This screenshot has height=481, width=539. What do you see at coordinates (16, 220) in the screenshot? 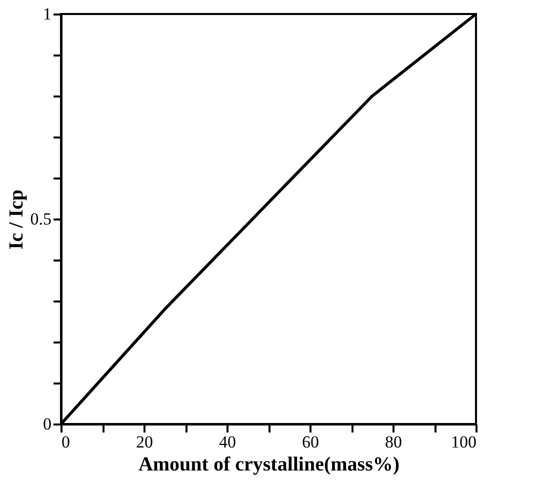
I see `y-axis-title: Ic / Icp` at bounding box center [16, 220].